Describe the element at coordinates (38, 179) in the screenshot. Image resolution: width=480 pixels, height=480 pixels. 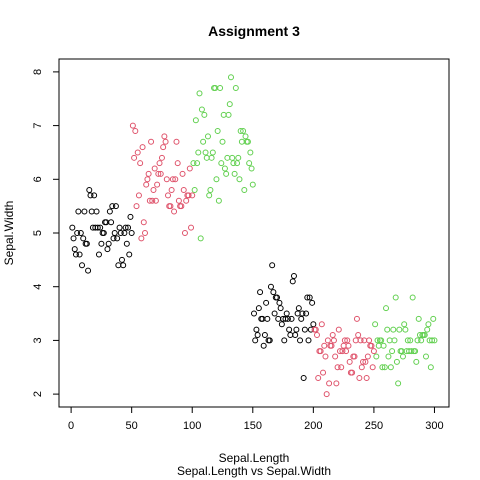
I see `y-tick-label: 6` at that location.